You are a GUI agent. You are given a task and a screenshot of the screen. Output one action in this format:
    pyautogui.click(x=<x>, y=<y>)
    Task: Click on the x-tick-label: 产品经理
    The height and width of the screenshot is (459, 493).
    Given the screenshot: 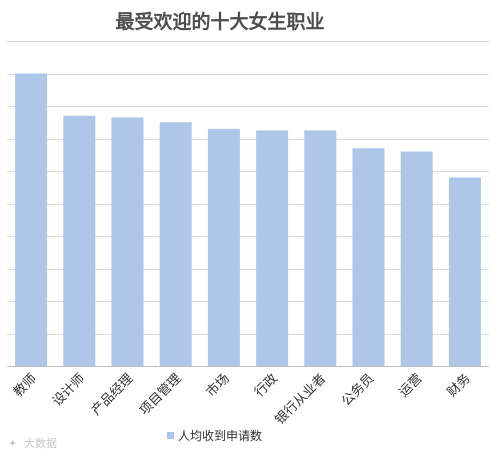 What is the action you would take?
    pyautogui.click(x=112, y=394)
    